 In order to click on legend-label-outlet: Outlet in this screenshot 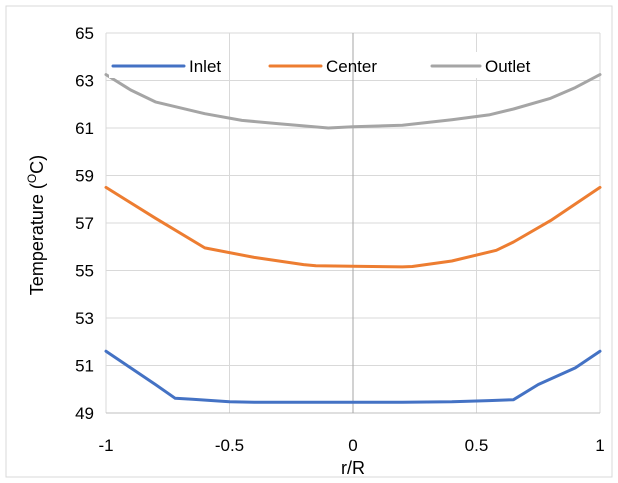, I will do `click(508, 66)`.